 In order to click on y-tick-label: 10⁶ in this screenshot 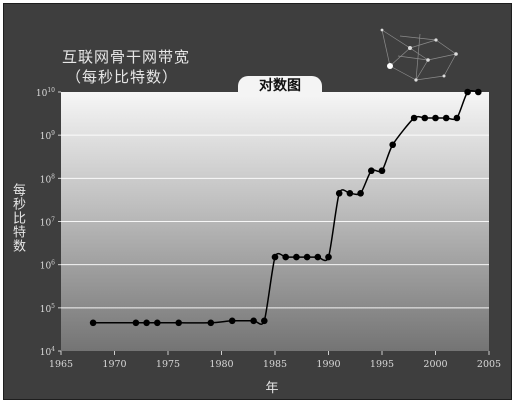, I will do `click(47, 266)`.